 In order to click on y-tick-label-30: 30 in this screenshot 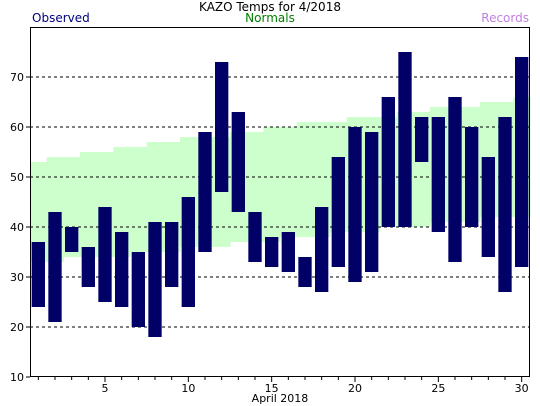, I will do `click(17, 277)`.